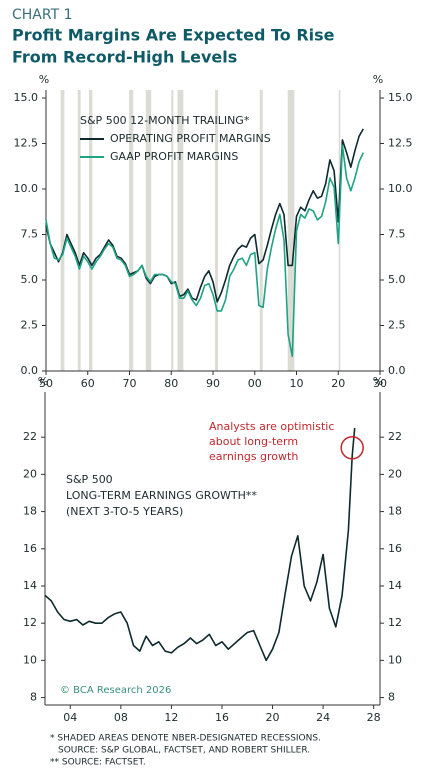 The image size is (448, 780). What do you see at coordinates (374, 717) in the screenshot?
I see `x-tick-label: 28` at bounding box center [374, 717].